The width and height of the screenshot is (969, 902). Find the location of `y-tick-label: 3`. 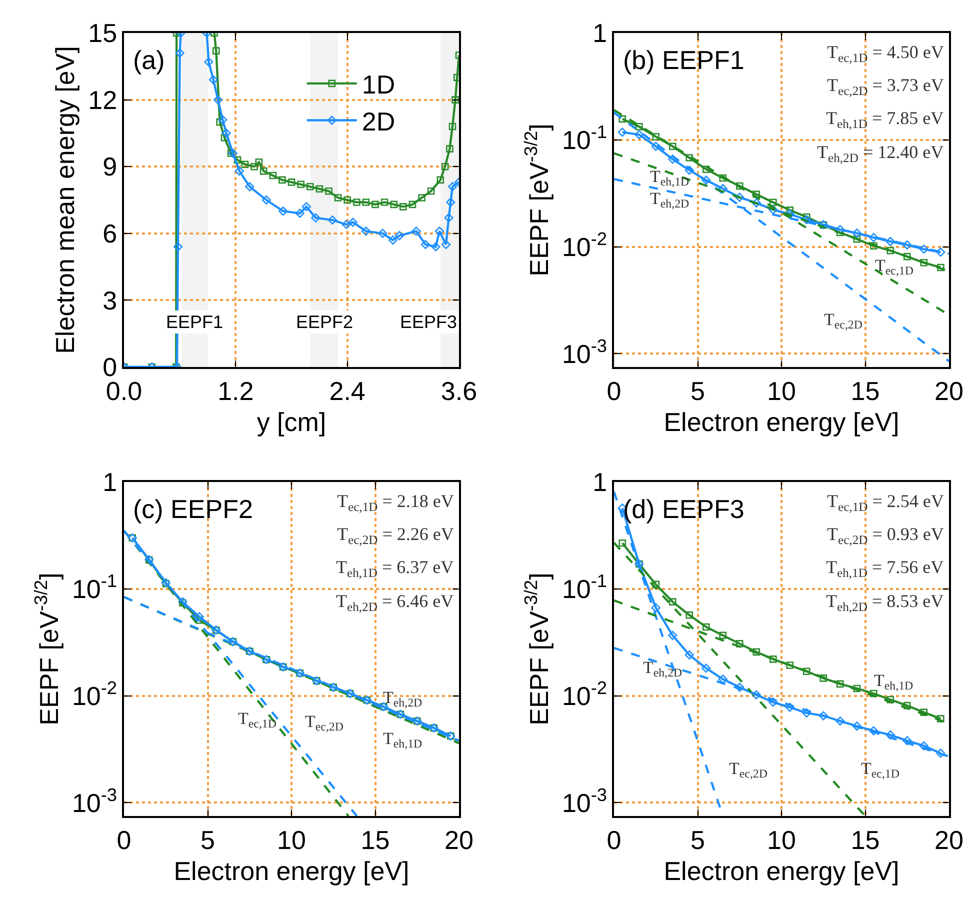

y-tick-label: 3 is located at coordinates (110, 300).